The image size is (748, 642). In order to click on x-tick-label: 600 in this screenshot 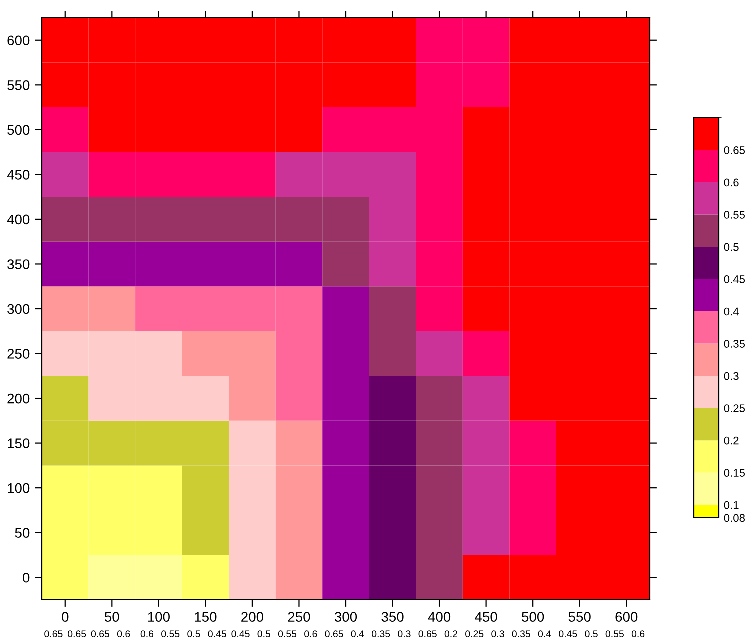, I will do `click(627, 617)`.